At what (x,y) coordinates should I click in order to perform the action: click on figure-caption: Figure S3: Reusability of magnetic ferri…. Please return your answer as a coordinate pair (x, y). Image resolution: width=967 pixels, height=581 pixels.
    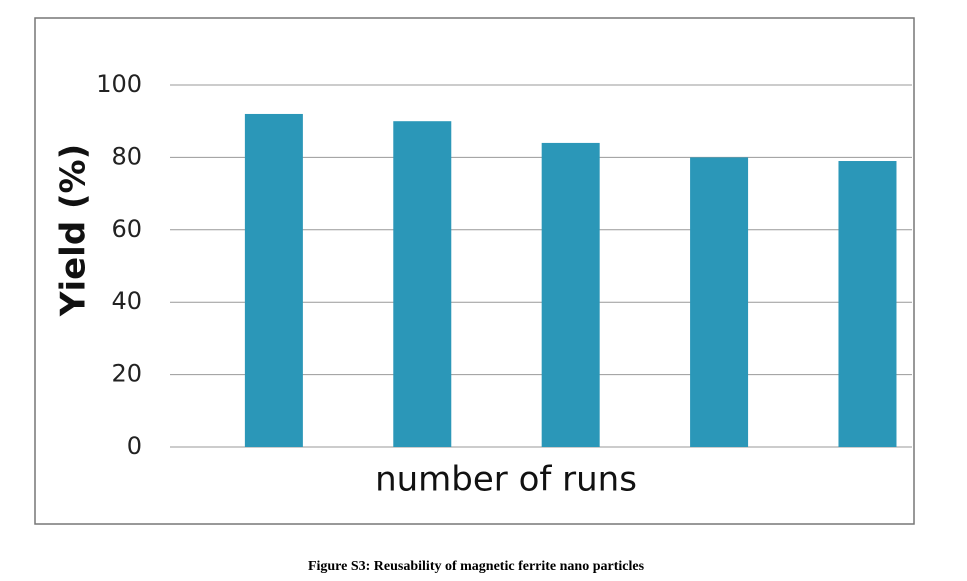
    Looking at the image, I should click on (476, 566).